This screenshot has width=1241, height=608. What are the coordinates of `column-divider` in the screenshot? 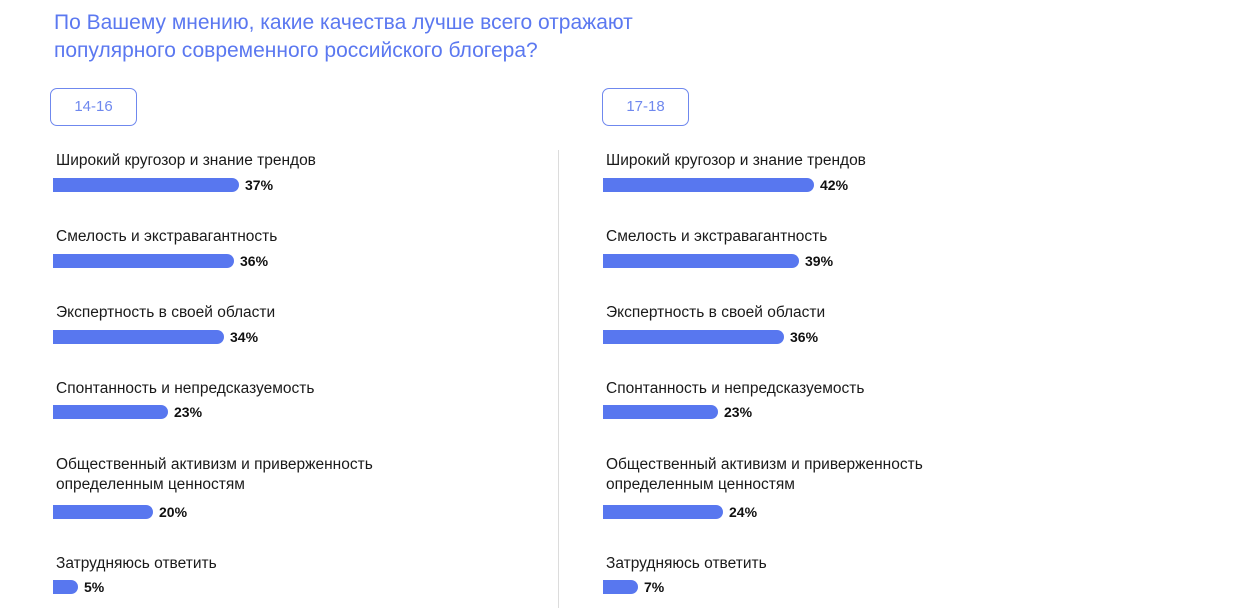 It's located at (558, 379).